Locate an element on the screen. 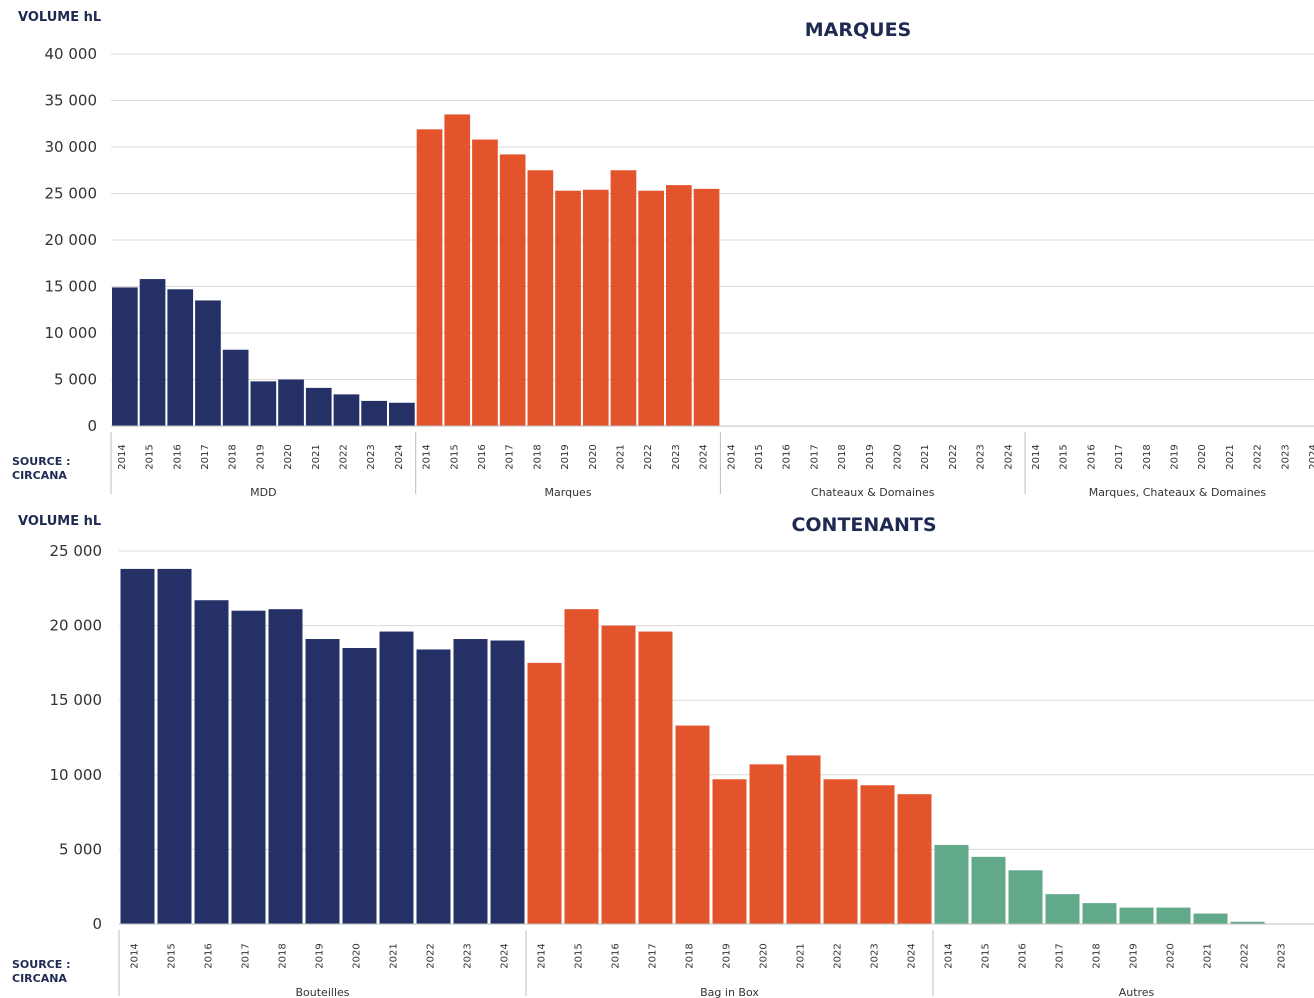  y-tick-label: 15 000 is located at coordinates (71, 287).